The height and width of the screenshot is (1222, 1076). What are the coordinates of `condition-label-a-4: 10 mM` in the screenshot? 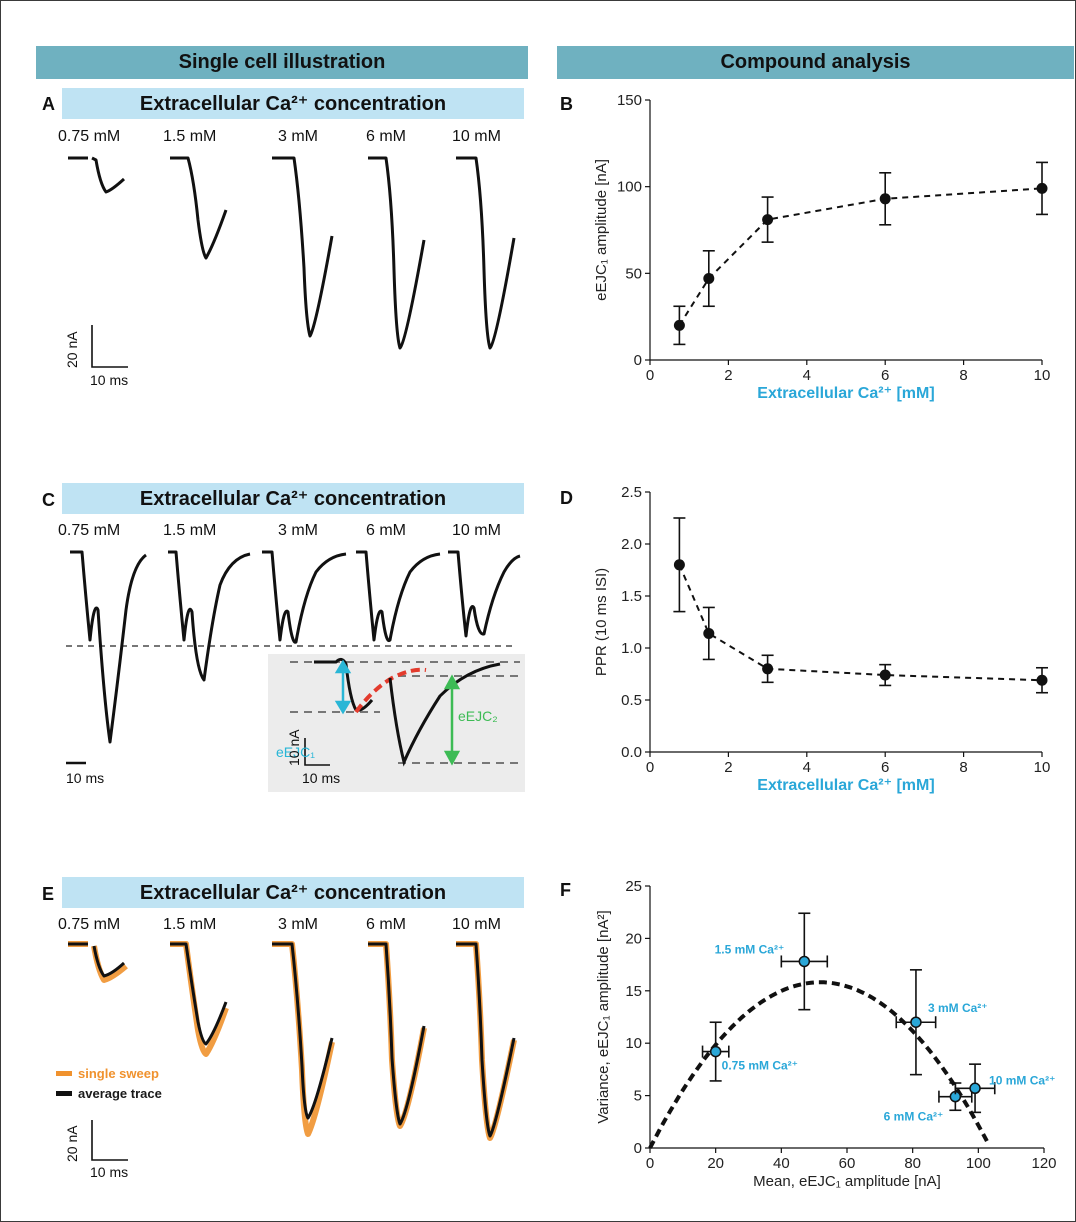 It's located at (476, 136).